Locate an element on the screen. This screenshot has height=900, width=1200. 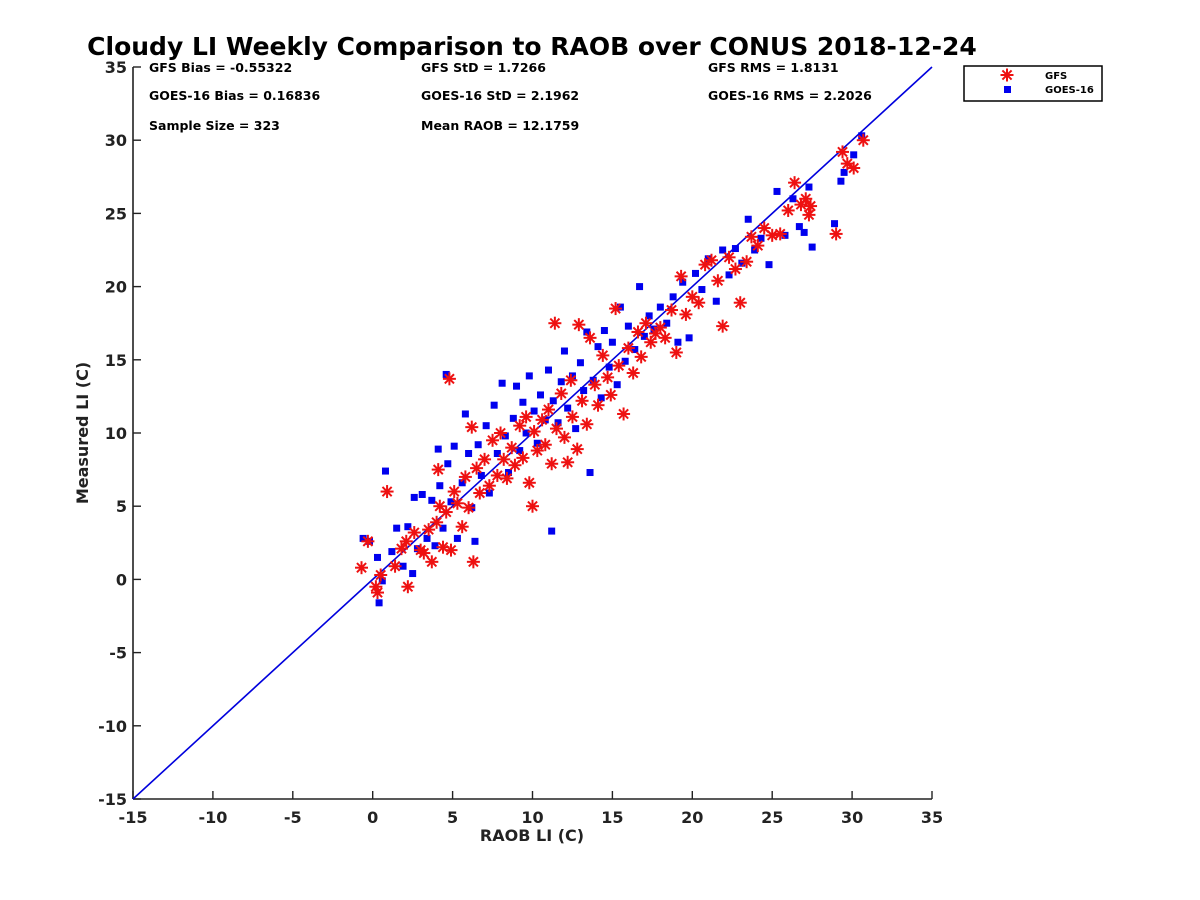
stat-goes-std: GOES-16 StD = 2.1962 is located at coordinates (500, 95).